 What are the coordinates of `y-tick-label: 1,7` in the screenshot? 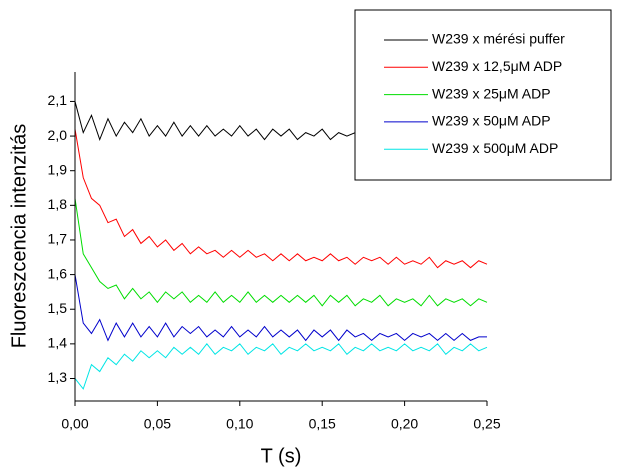 It's located at (58, 239).